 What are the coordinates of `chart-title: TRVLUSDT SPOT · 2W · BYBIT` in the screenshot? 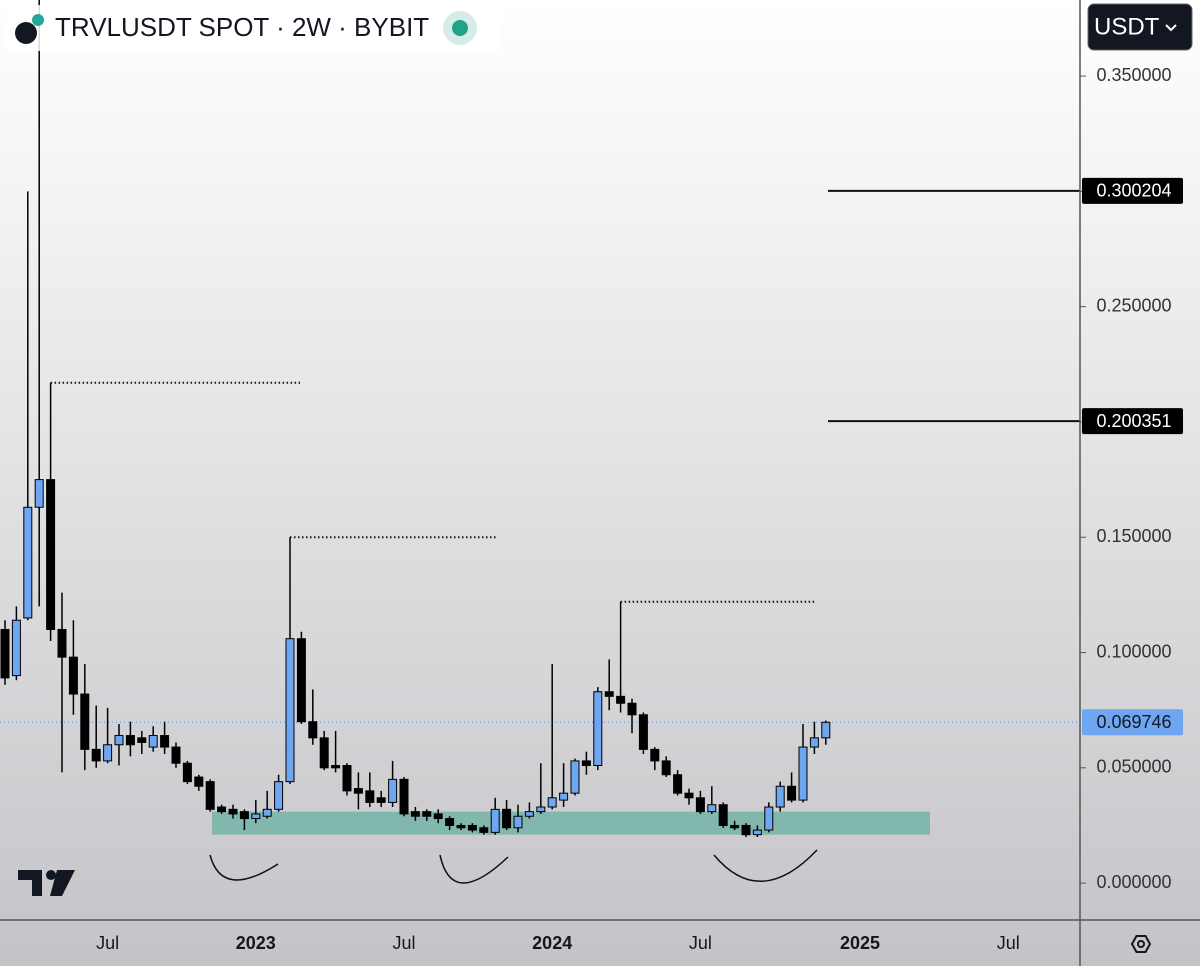 It's located at (242, 27).